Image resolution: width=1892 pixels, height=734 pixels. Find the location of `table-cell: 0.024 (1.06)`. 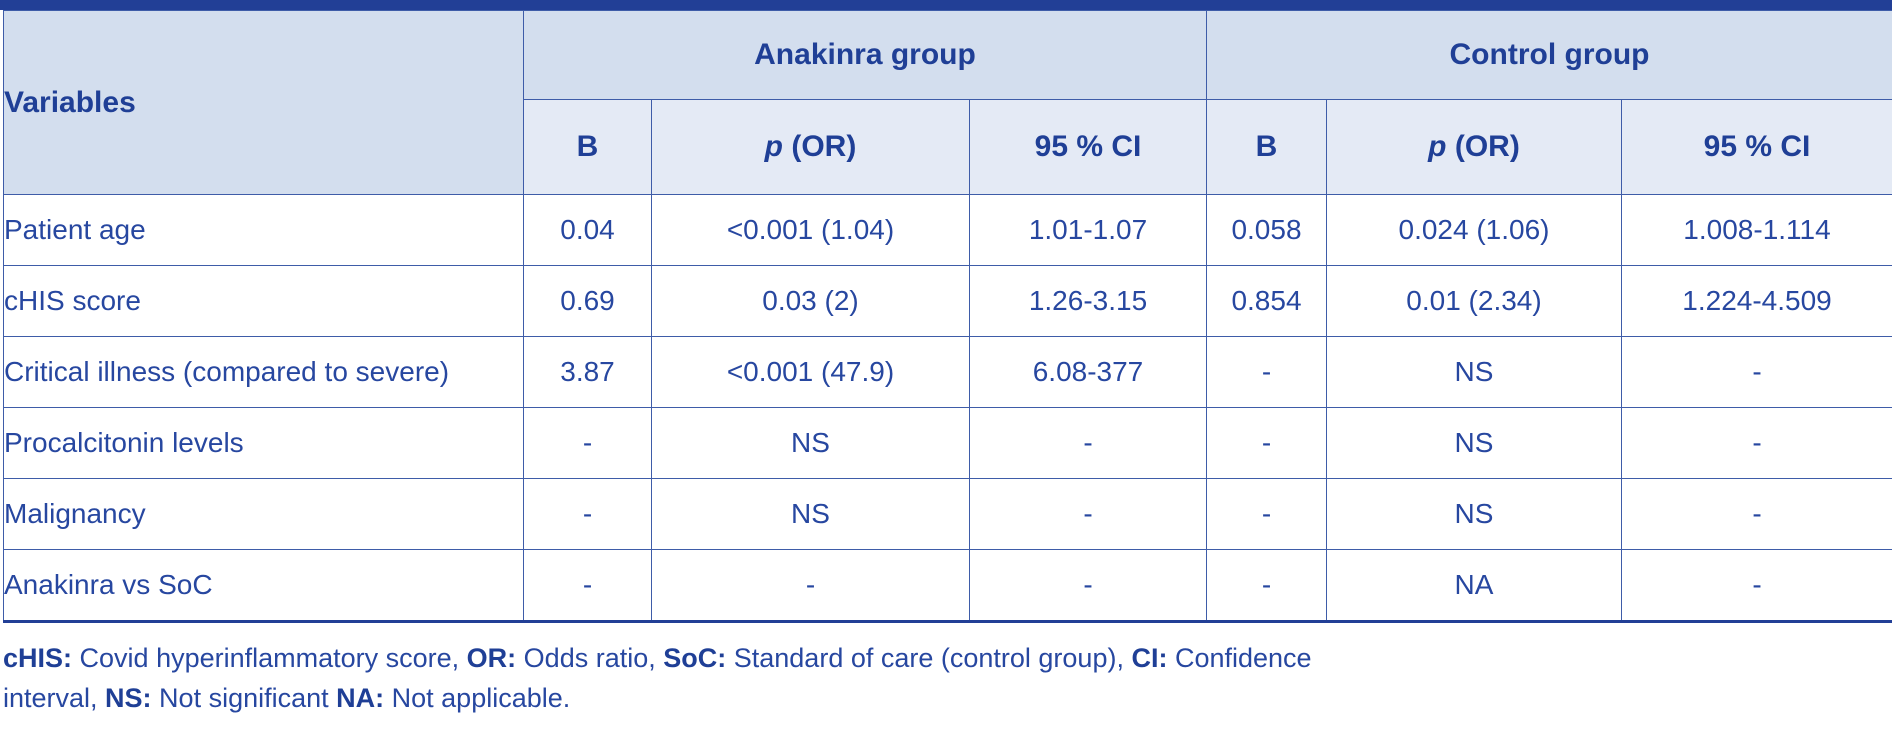

table-cell: 0.024 (1.06) is located at coordinates (1474, 230).